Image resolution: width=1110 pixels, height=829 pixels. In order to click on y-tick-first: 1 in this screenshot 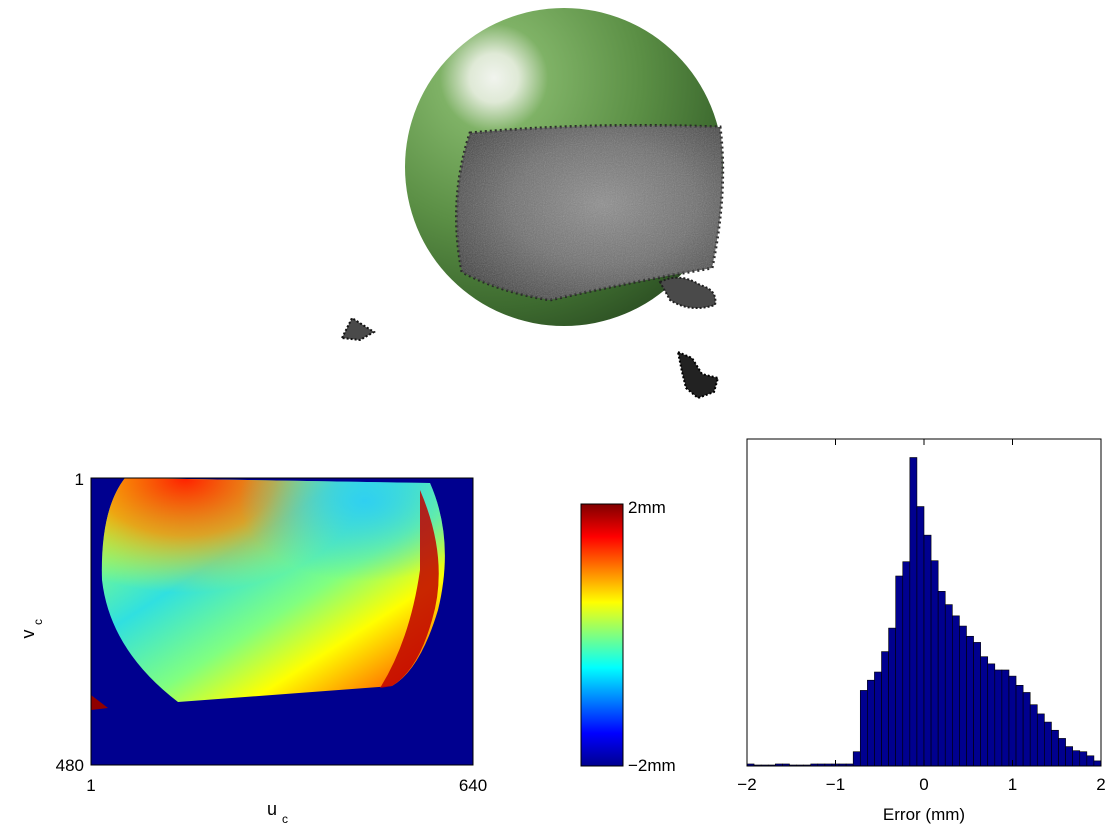, I will do `click(79, 479)`.